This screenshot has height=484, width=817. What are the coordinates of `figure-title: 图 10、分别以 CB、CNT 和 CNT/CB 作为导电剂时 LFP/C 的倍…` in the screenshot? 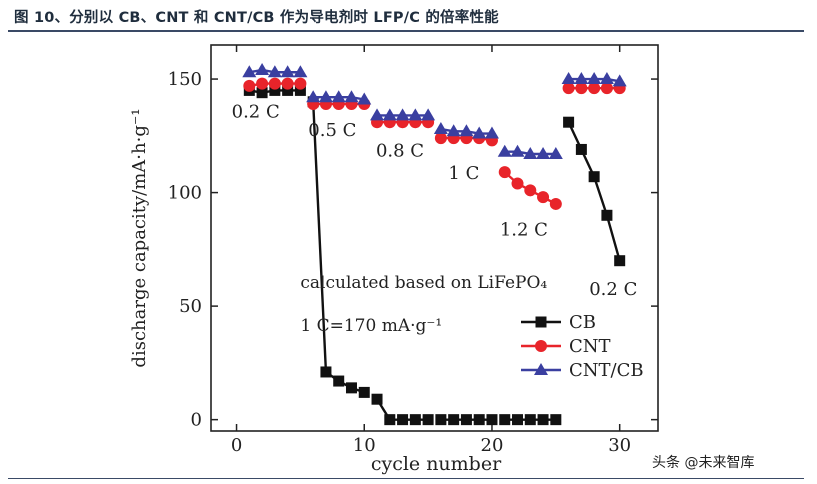 It's located at (256, 18).